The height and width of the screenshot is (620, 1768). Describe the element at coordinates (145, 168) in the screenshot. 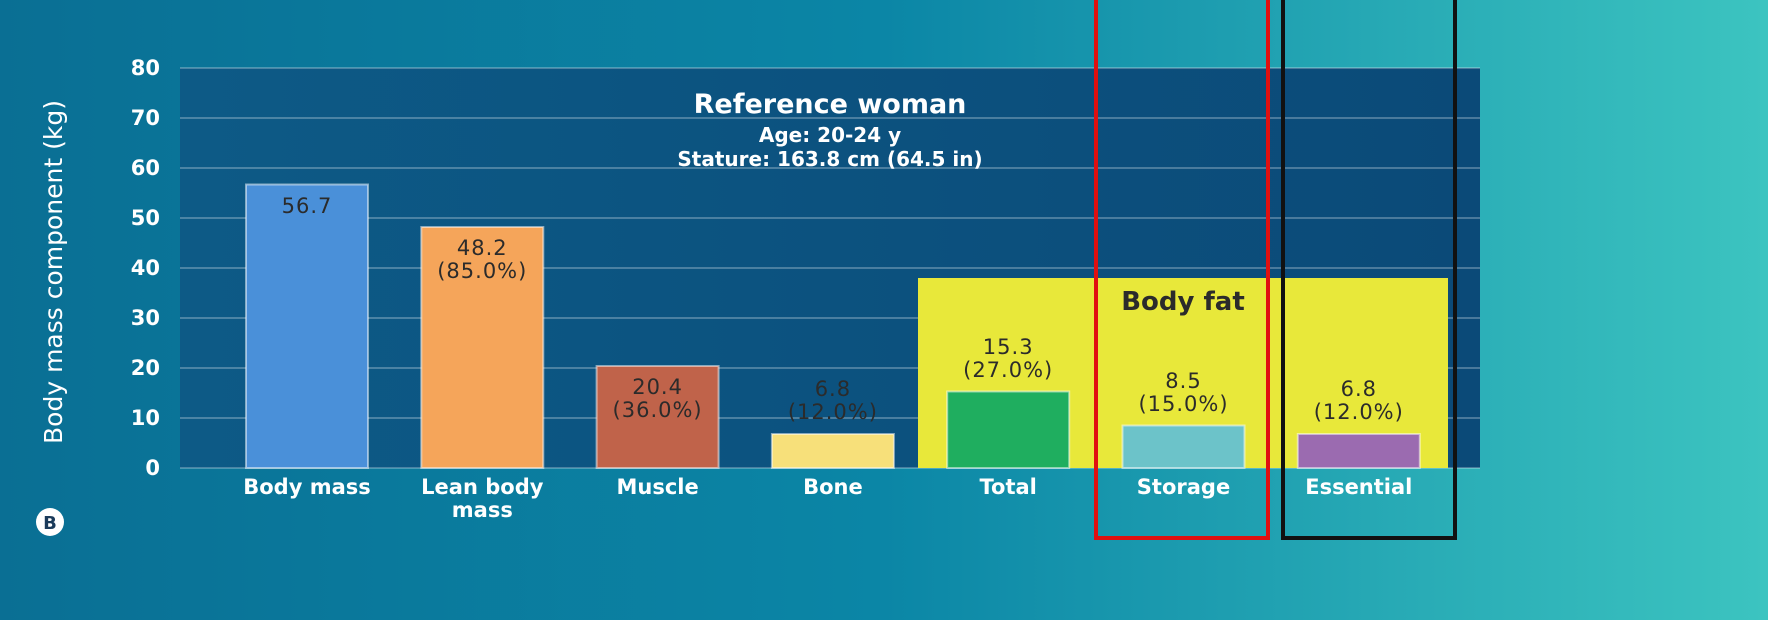

I see `y-tick-label: 60` at that location.